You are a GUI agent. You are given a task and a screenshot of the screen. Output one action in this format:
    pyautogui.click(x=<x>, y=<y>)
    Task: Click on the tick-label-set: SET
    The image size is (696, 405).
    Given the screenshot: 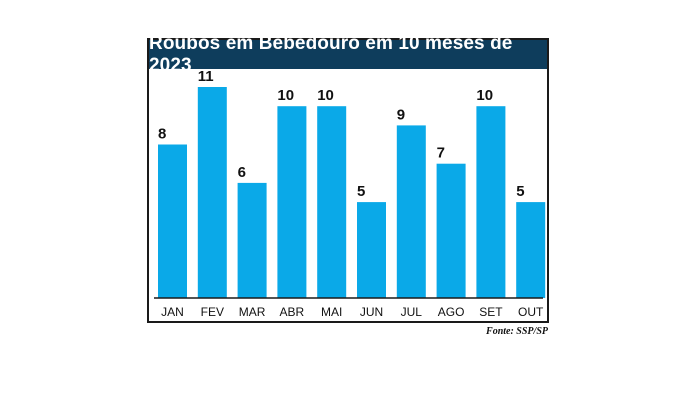 What is the action you would take?
    pyautogui.click(x=491, y=312)
    